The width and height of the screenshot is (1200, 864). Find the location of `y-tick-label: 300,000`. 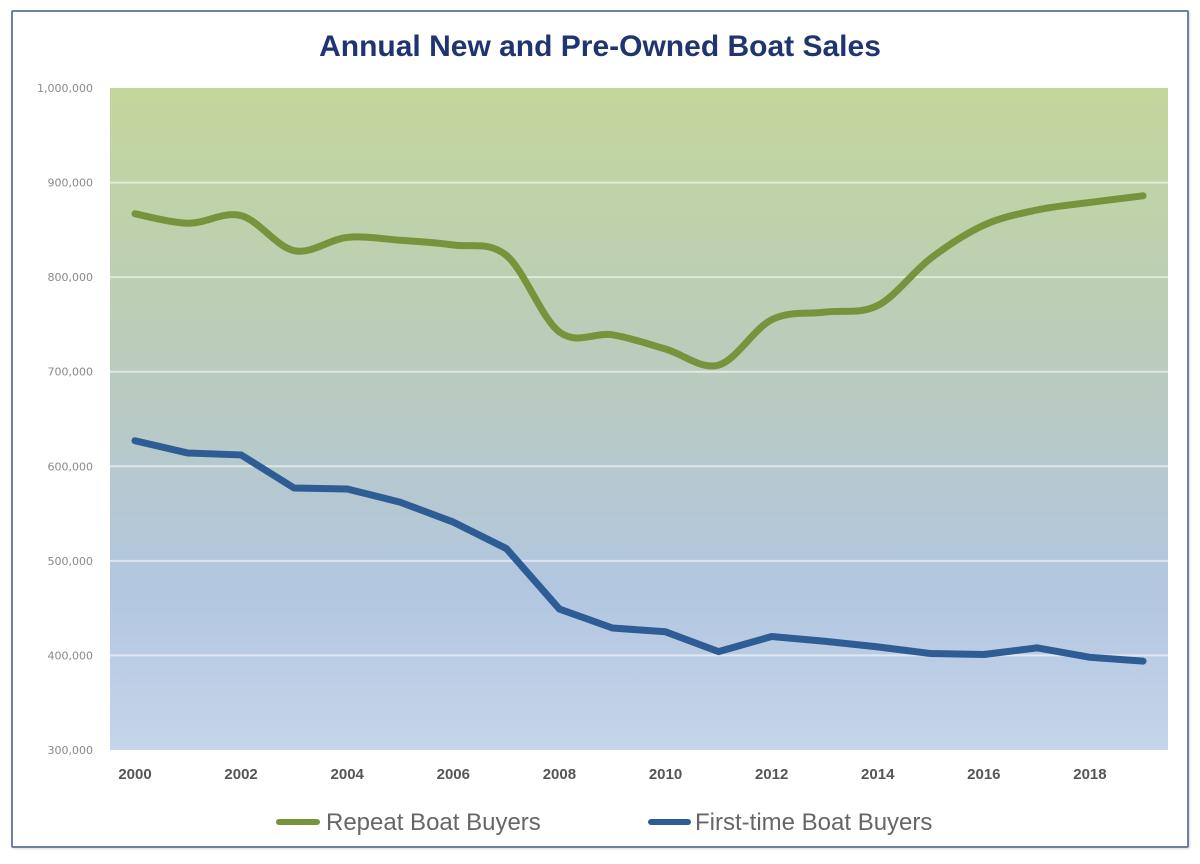

y-tick-label: 300,000 is located at coordinates (71, 750).